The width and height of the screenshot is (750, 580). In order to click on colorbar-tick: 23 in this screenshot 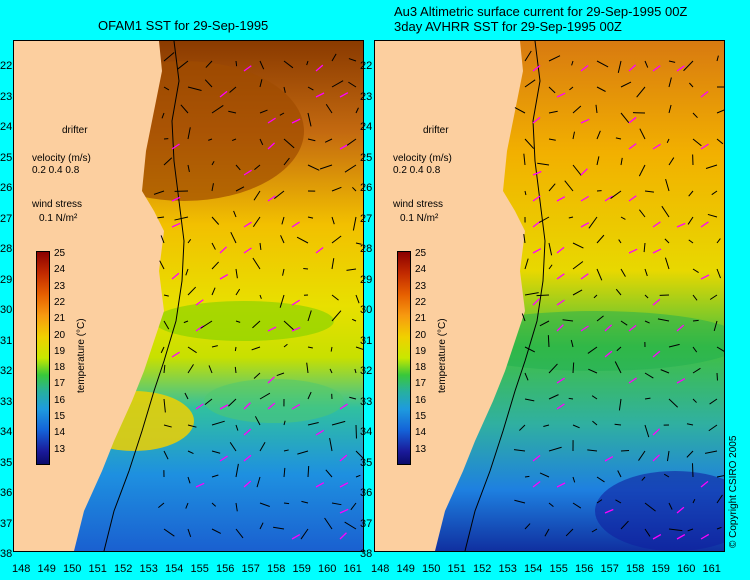, I will do `click(60, 286)`.